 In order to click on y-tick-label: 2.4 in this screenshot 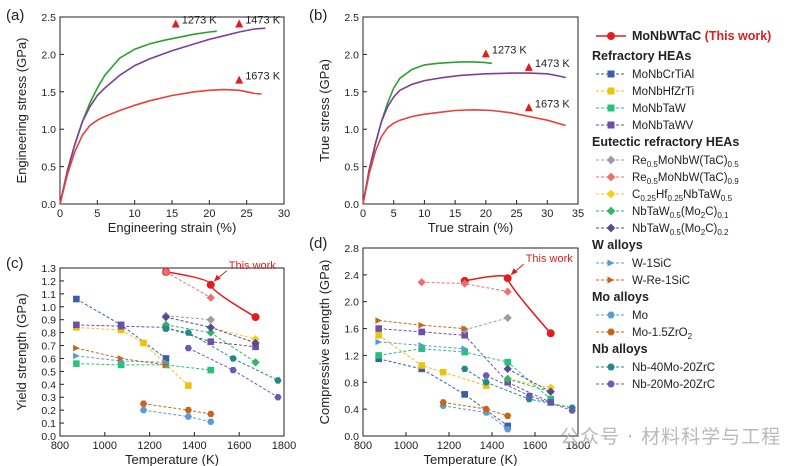, I will do `click(351, 276)`.